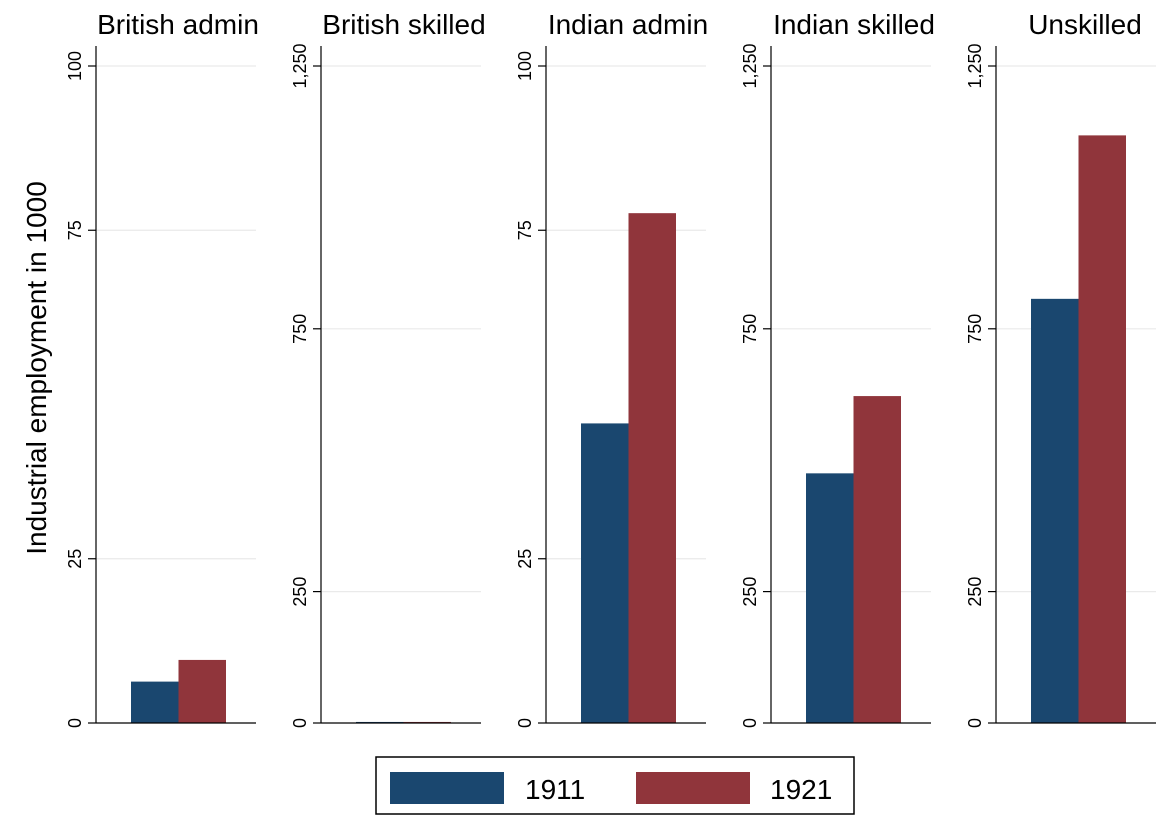  Describe the element at coordinates (525, 230) in the screenshot. I see `y-tick-label-3-2: 75` at that location.